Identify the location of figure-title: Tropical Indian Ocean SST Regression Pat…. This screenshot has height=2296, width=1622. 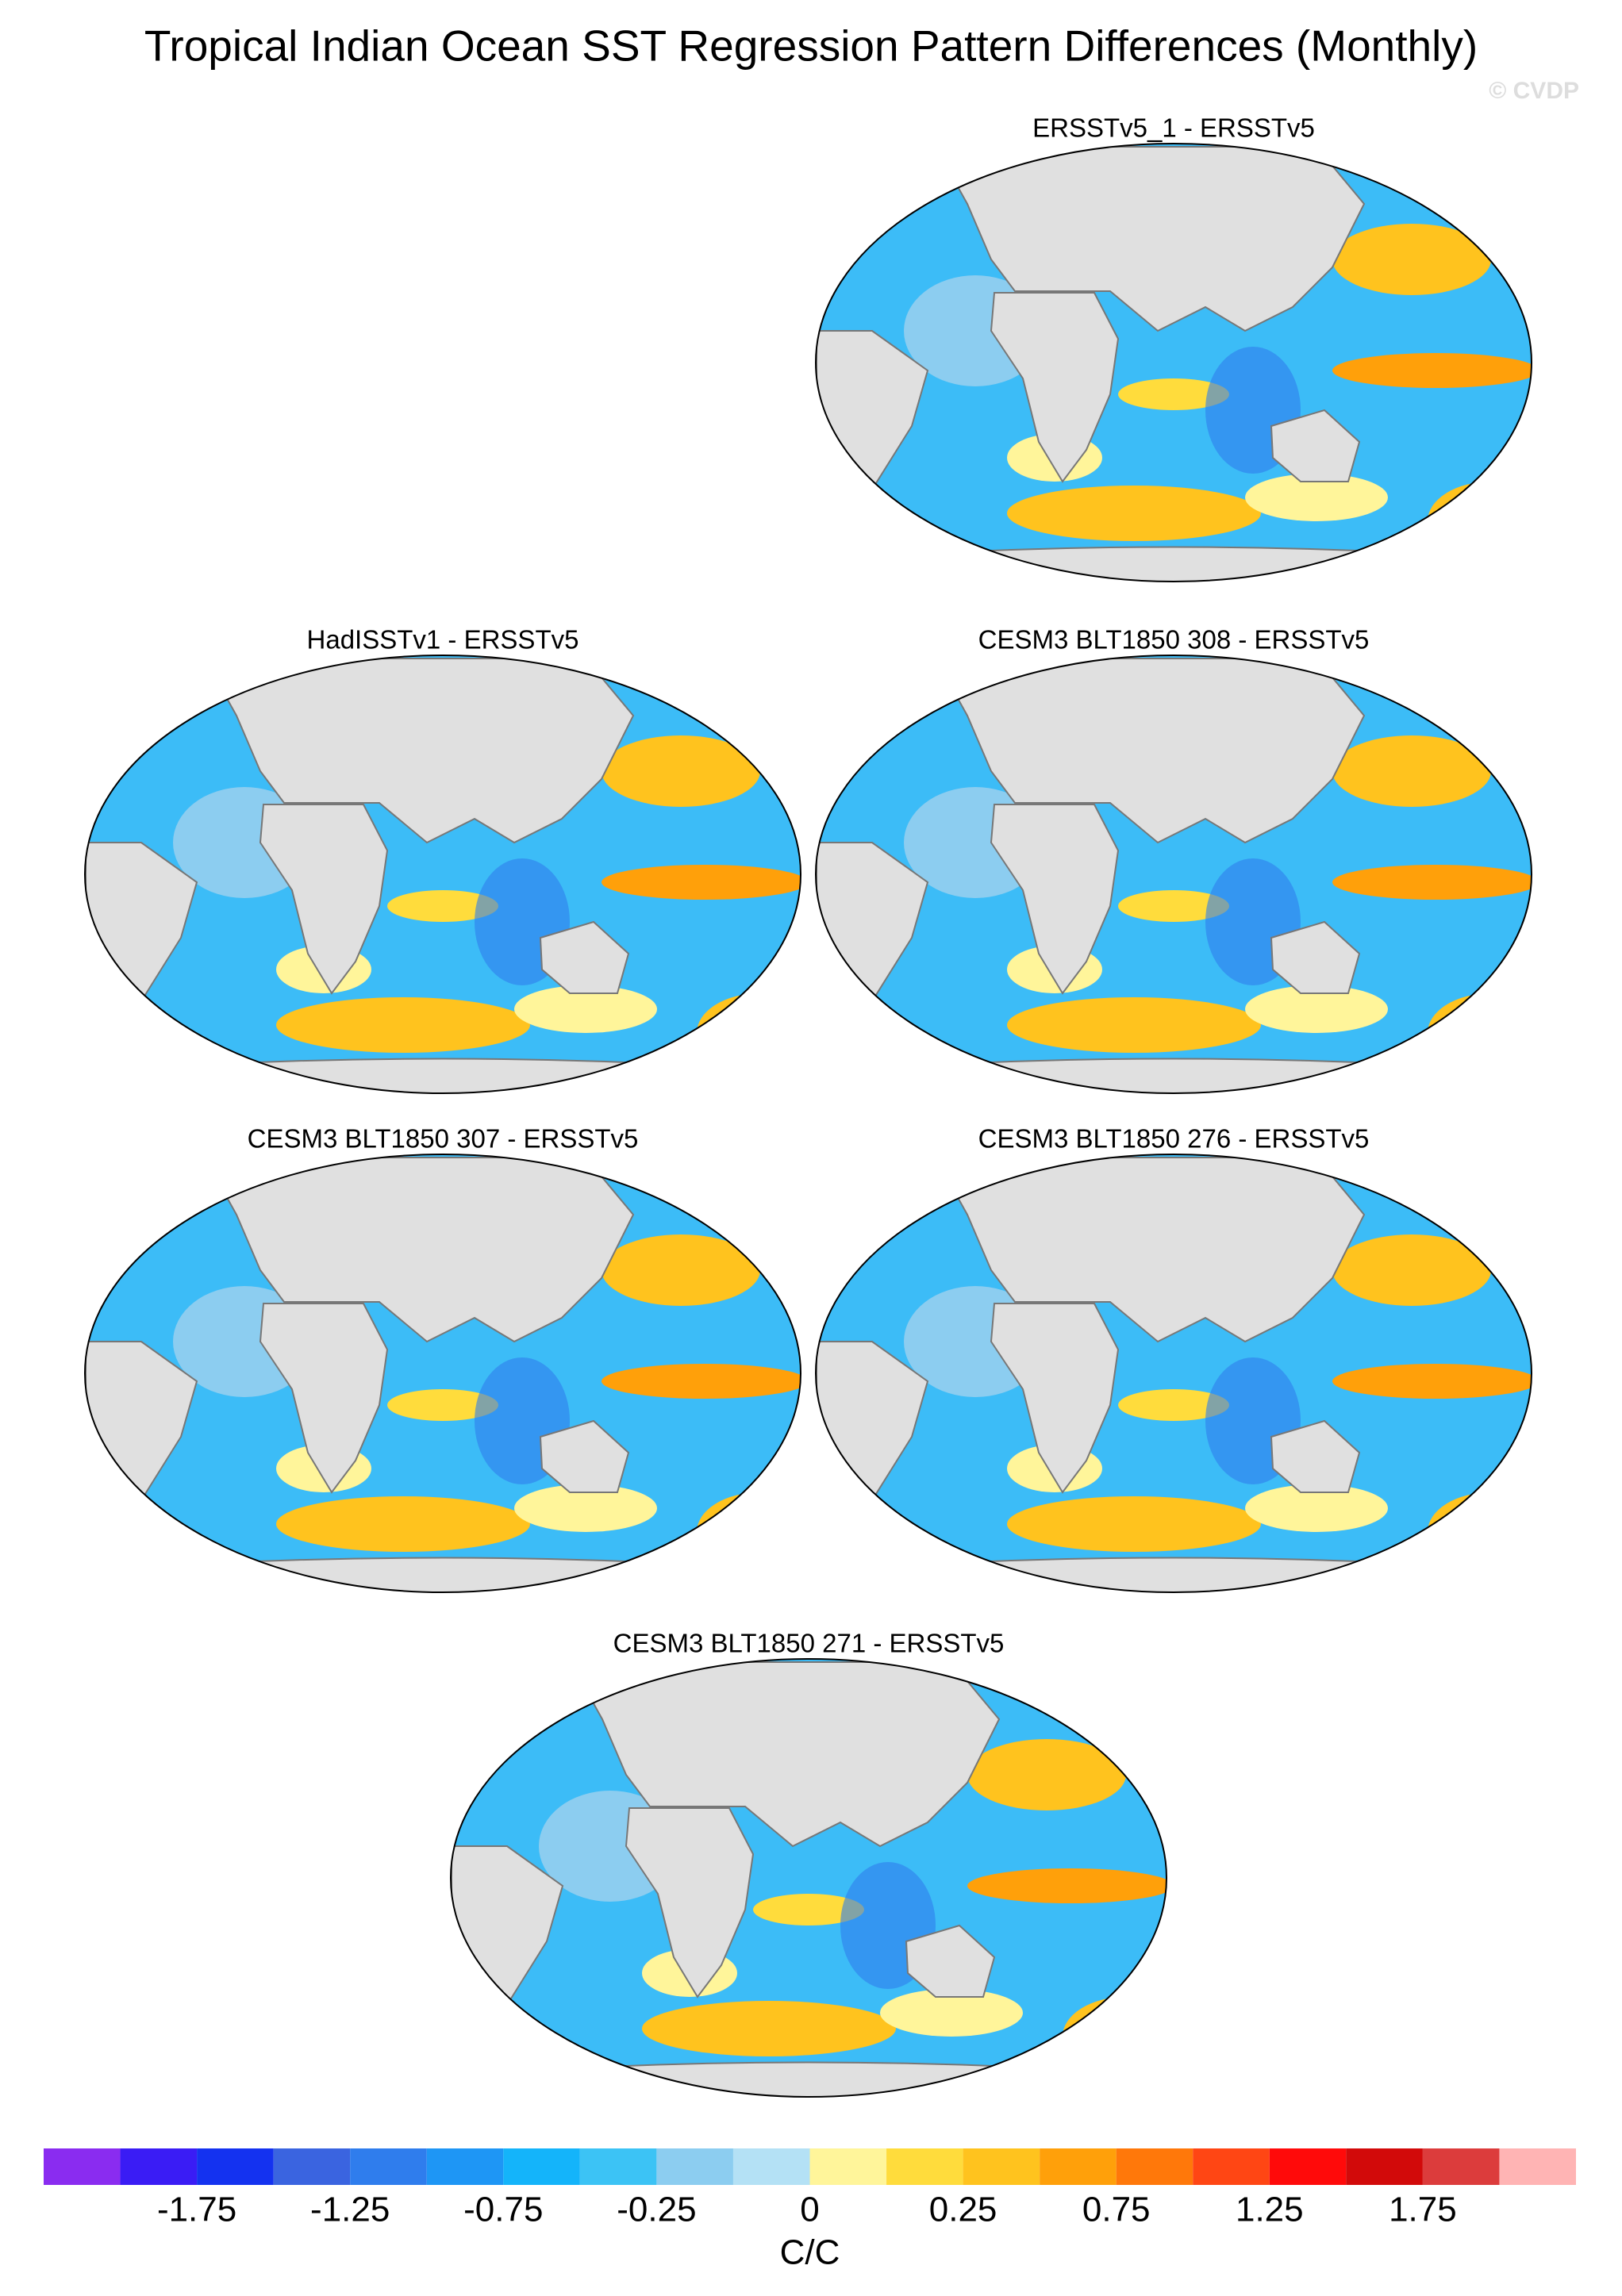
(811, 46).